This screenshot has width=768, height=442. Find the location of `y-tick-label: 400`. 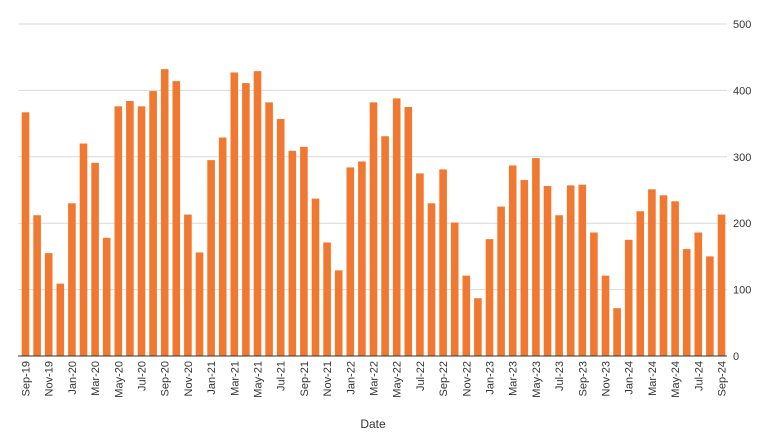

y-tick-label: 400 is located at coordinates (742, 91).